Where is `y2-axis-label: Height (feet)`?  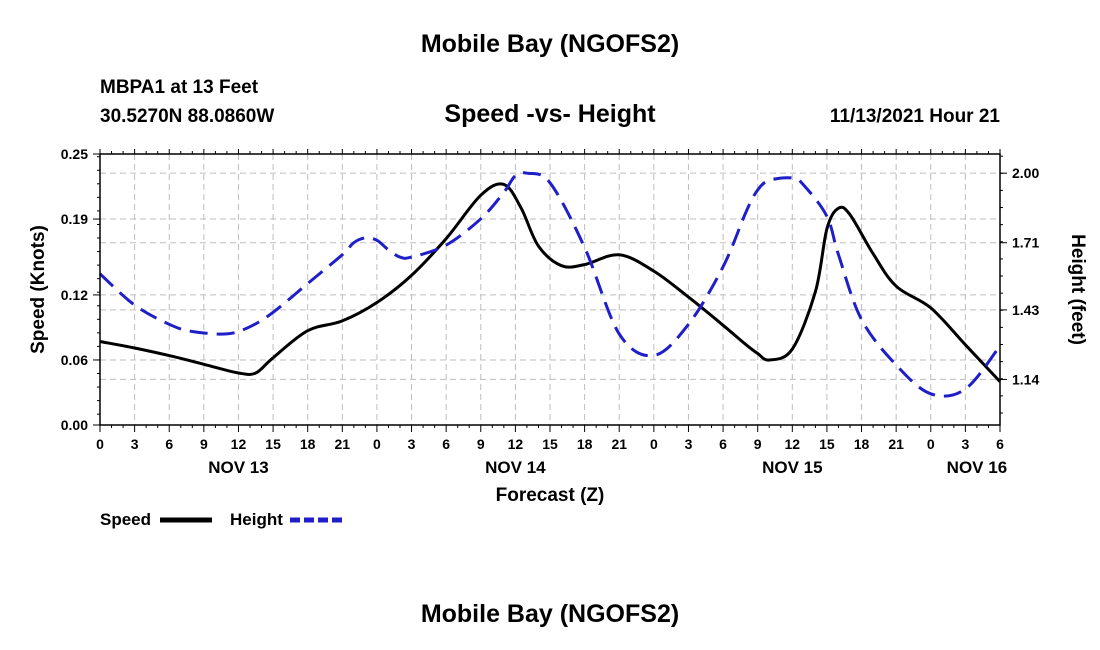 y2-axis-label: Height (feet) is located at coordinates (1077, 289).